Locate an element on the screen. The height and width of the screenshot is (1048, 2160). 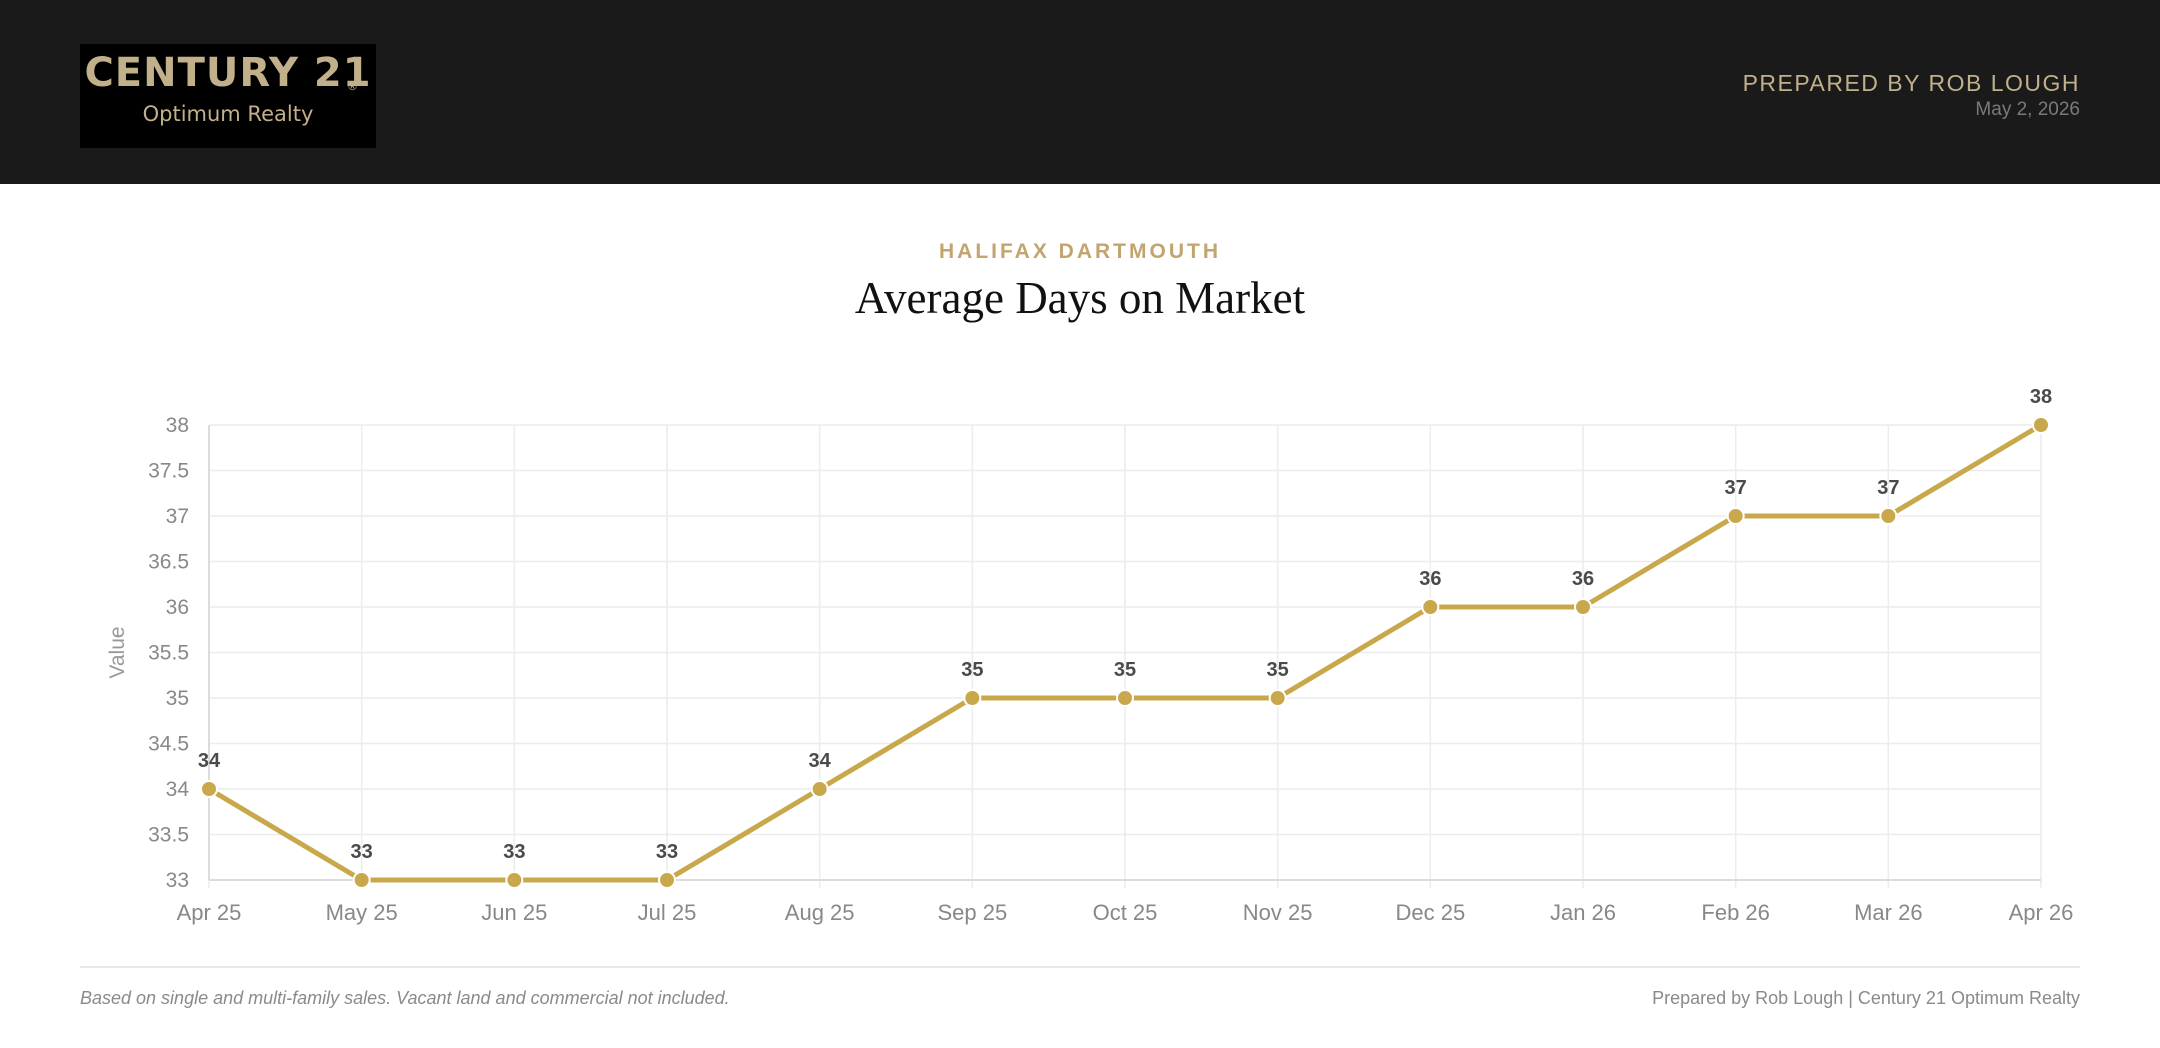
y-tick-label: 34 is located at coordinates (178, 789).